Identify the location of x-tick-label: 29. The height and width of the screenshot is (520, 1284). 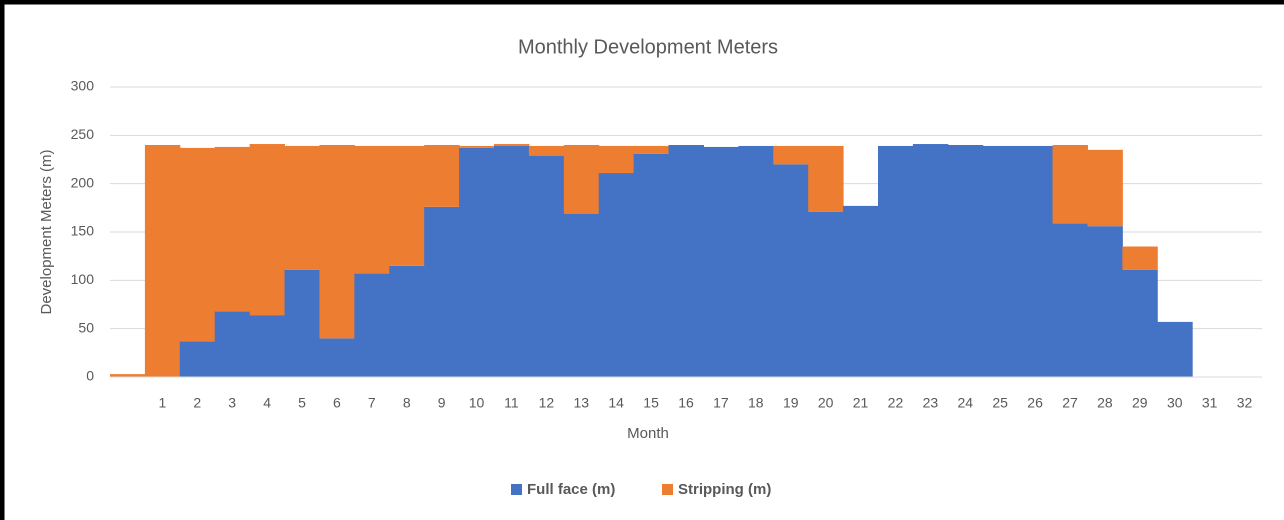
(1140, 403).